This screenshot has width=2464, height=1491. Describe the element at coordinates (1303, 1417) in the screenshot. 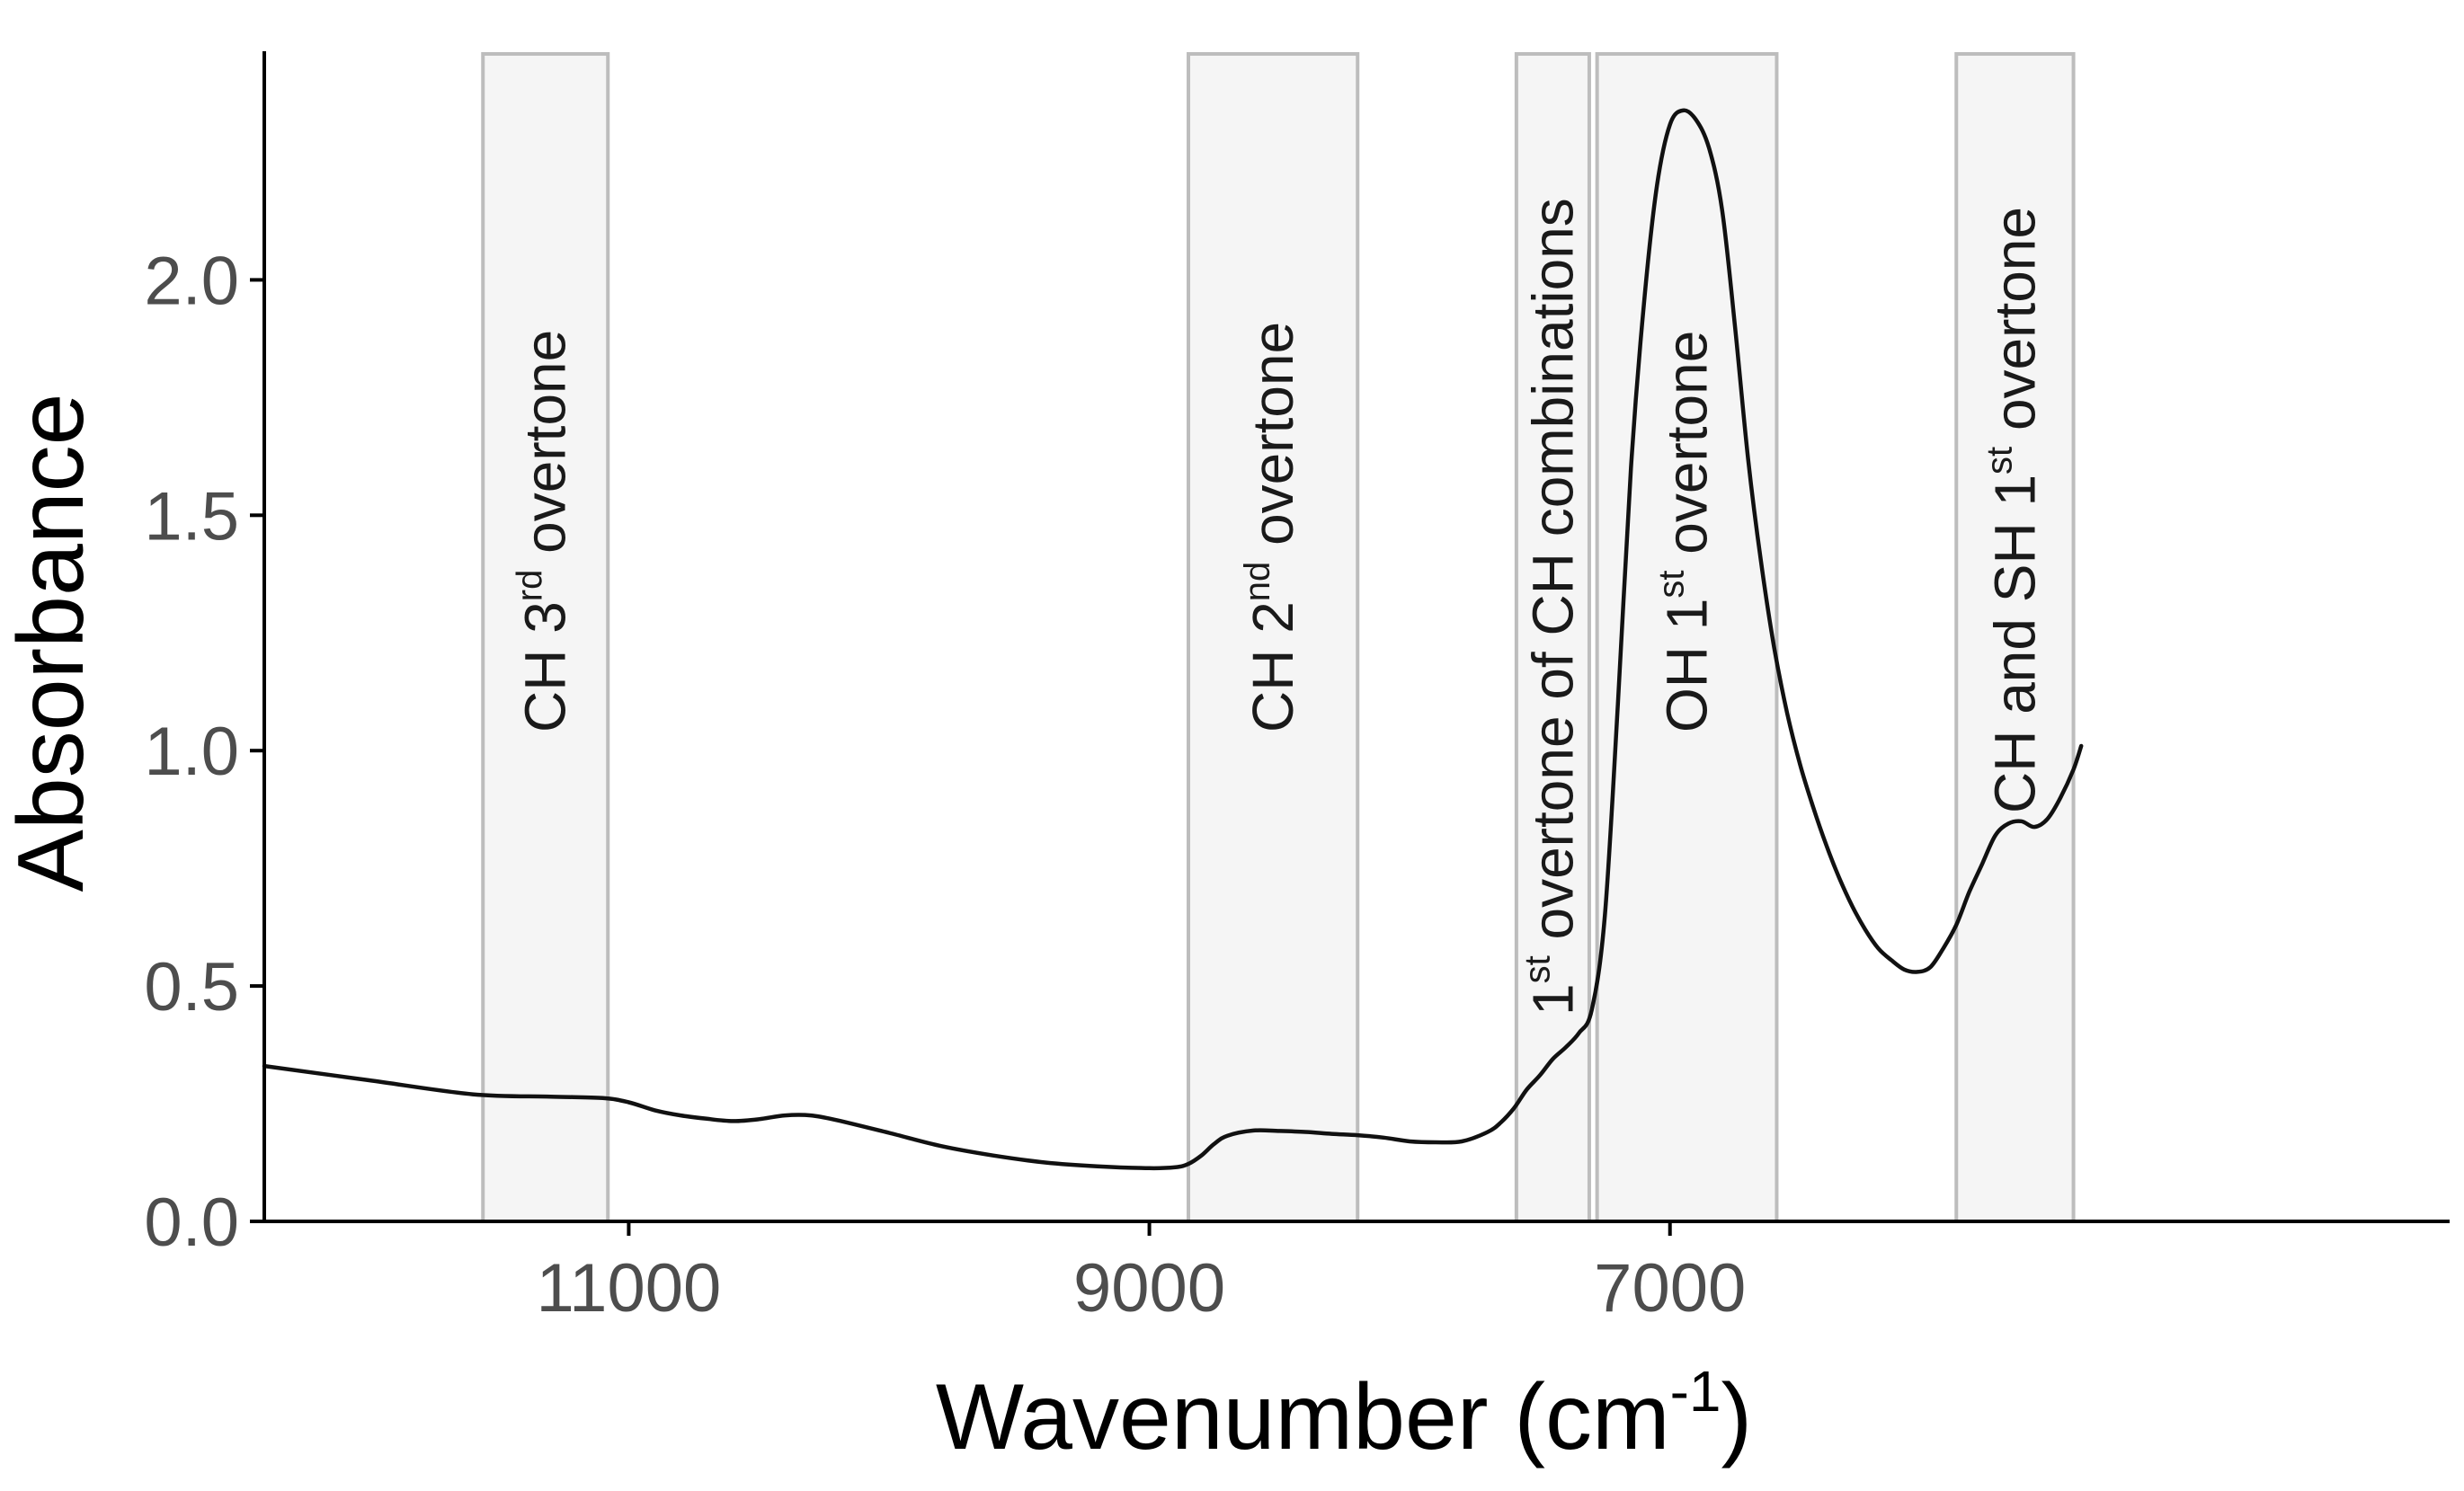

I see `x-axis-title-main: Wavenumber (cm` at that location.